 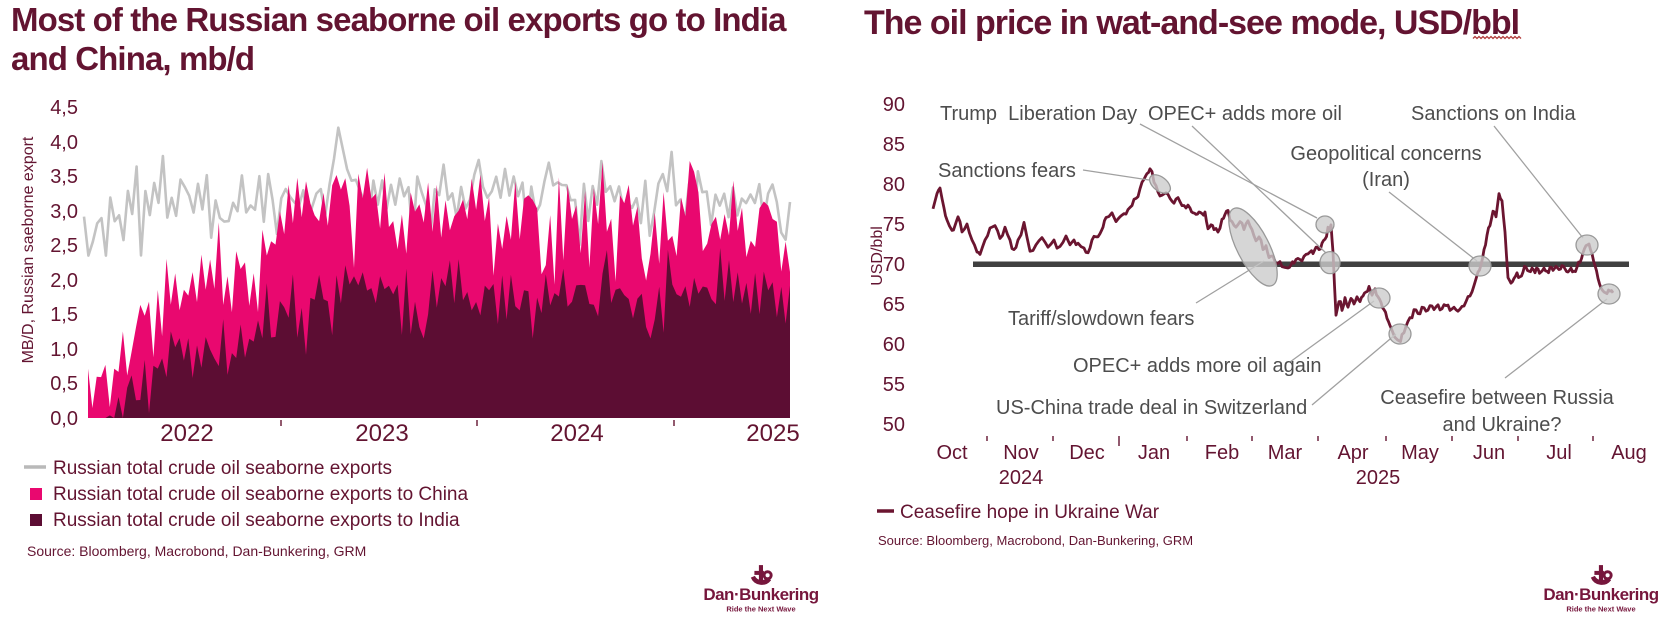 I want to click on svg-text: and Ukraine?, so click(x=1502, y=425).